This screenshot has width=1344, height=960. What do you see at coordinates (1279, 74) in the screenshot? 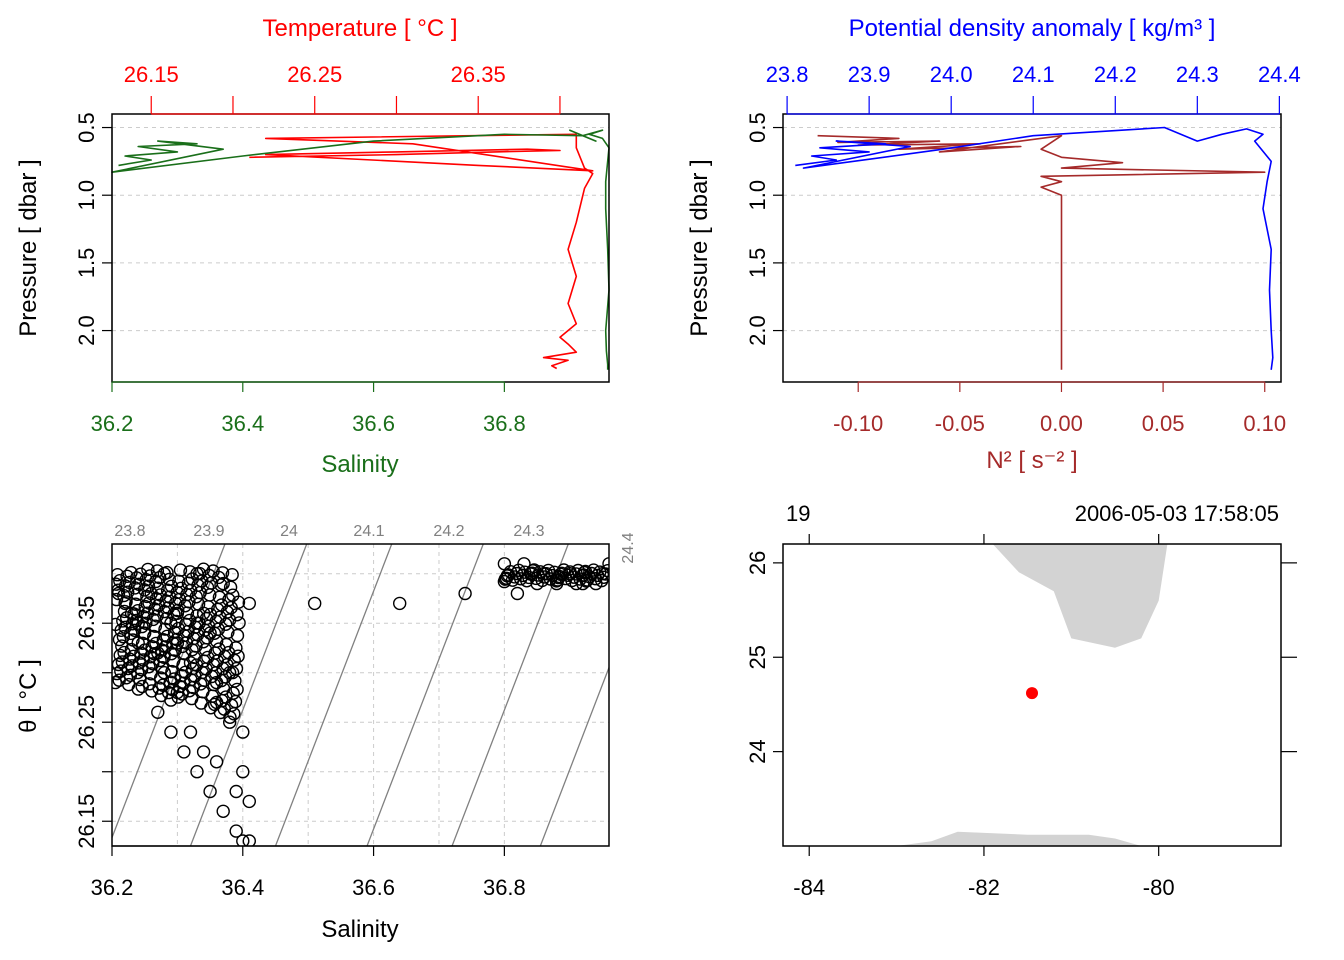
I see `p2-x-tick-label-top-6: 24.4` at bounding box center [1279, 74].